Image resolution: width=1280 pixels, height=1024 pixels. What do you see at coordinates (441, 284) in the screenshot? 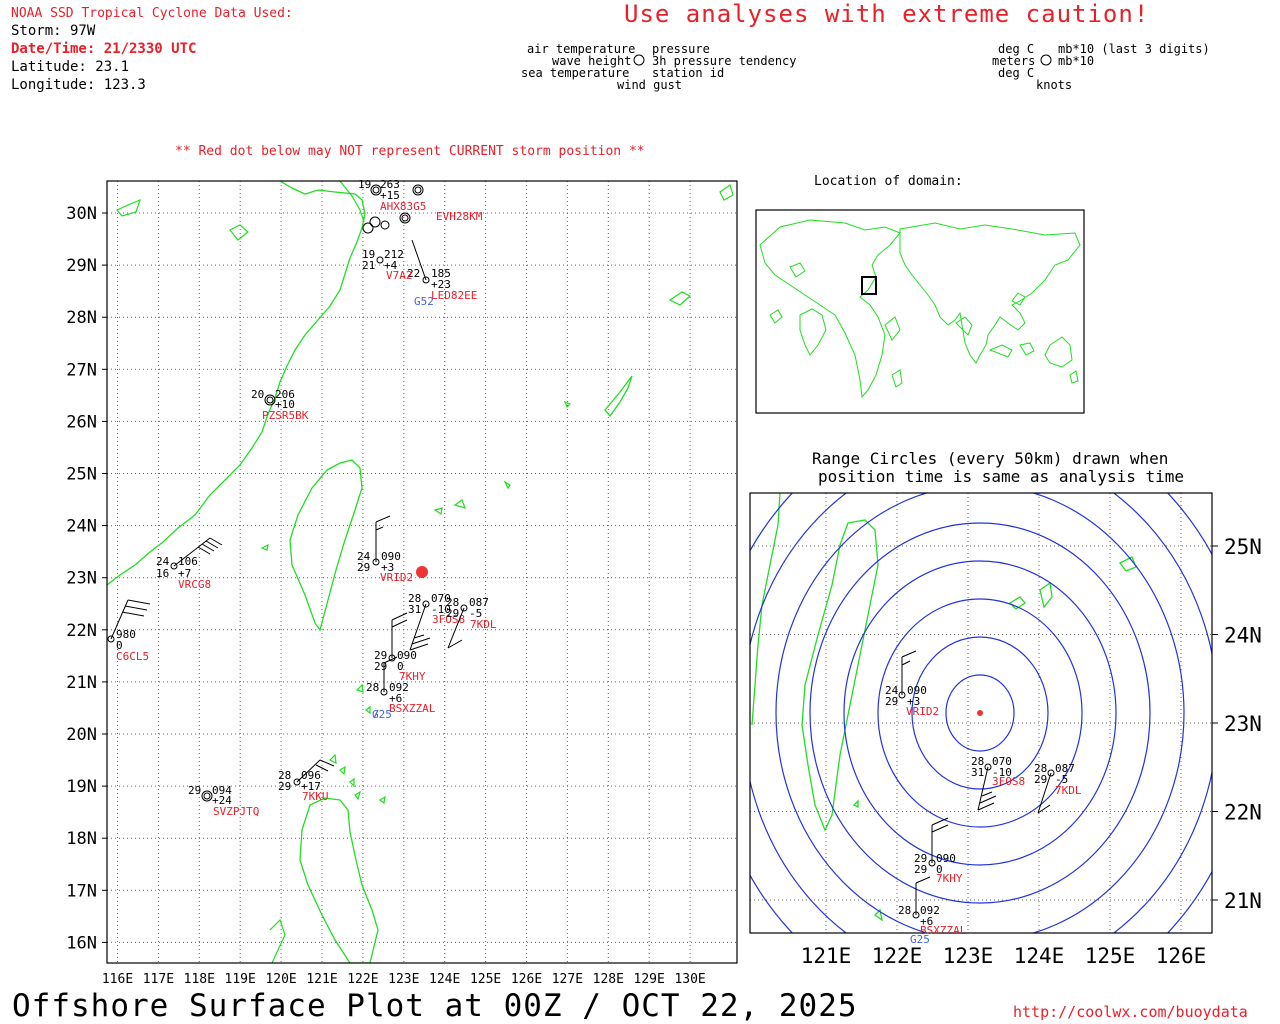
I see `station-tendency: +23` at bounding box center [441, 284].